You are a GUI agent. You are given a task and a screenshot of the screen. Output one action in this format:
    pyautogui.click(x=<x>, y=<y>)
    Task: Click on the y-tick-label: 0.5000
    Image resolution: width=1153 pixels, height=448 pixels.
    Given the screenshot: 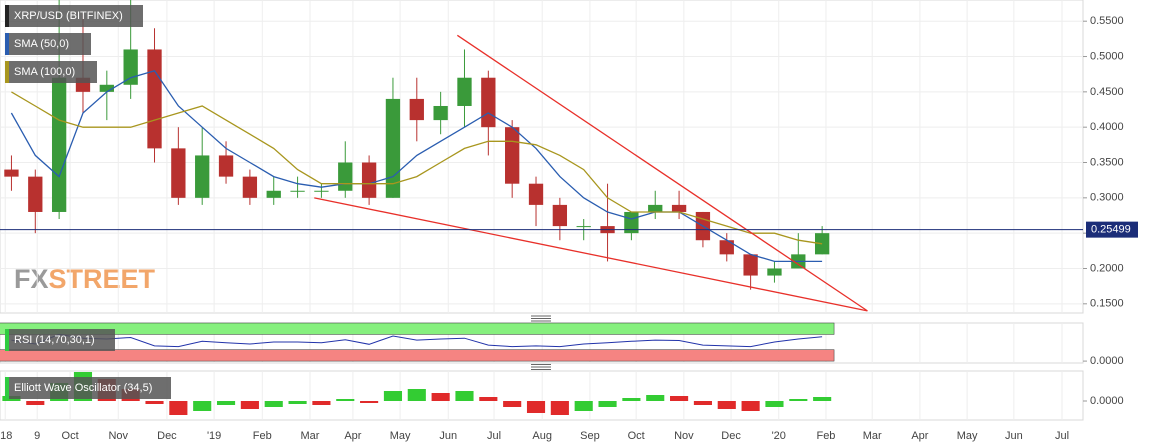 What is the action you would take?
    pyautogui.click(x=1107, y=56)
    